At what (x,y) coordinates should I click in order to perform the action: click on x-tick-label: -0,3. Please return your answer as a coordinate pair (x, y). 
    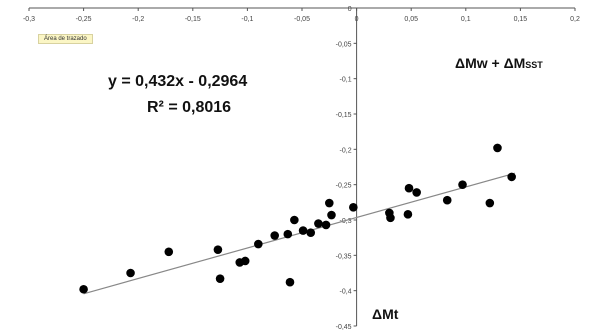
    Looking at the image, I should click on (29, 19).